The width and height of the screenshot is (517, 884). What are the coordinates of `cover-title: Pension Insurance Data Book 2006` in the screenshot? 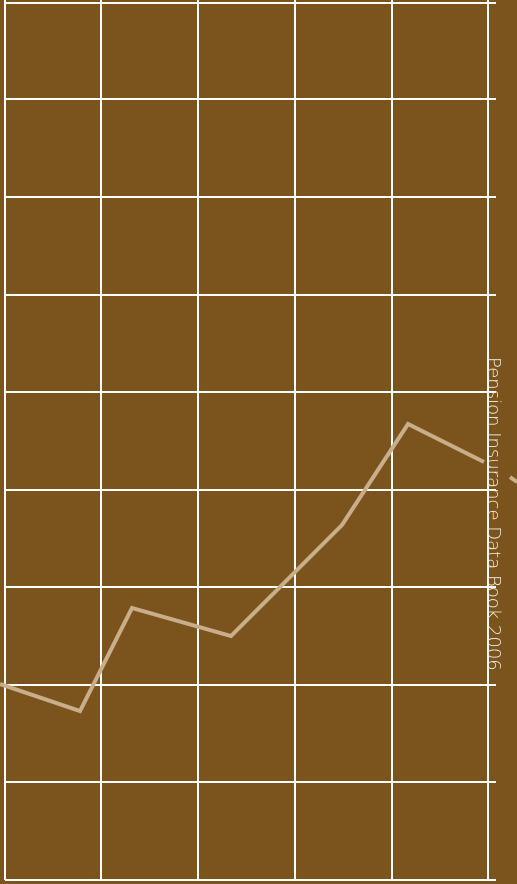 It's located at (493, 514).